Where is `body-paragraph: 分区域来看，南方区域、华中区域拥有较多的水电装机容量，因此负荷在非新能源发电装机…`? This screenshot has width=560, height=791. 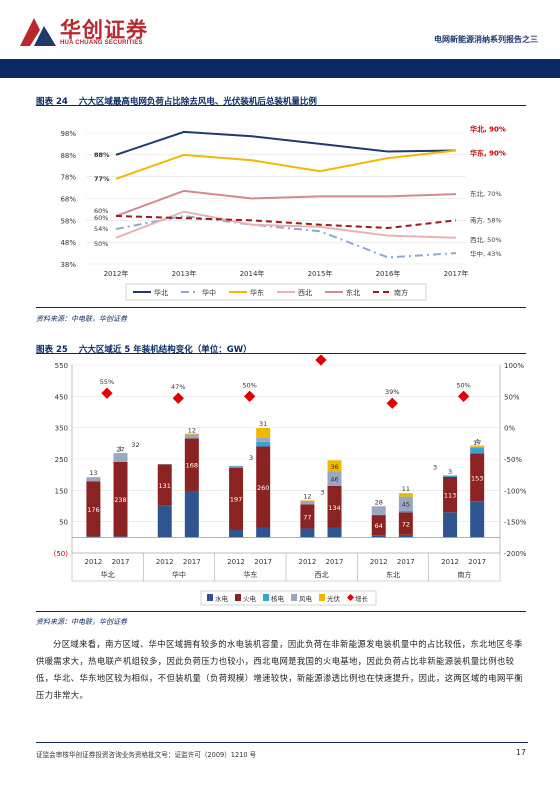
body-paragraph: 分区域来看，南方区域、华中区域拥有较多的水电装机容量，因此负荷在非新能源发电装机… is located at coordinates (280, 669).